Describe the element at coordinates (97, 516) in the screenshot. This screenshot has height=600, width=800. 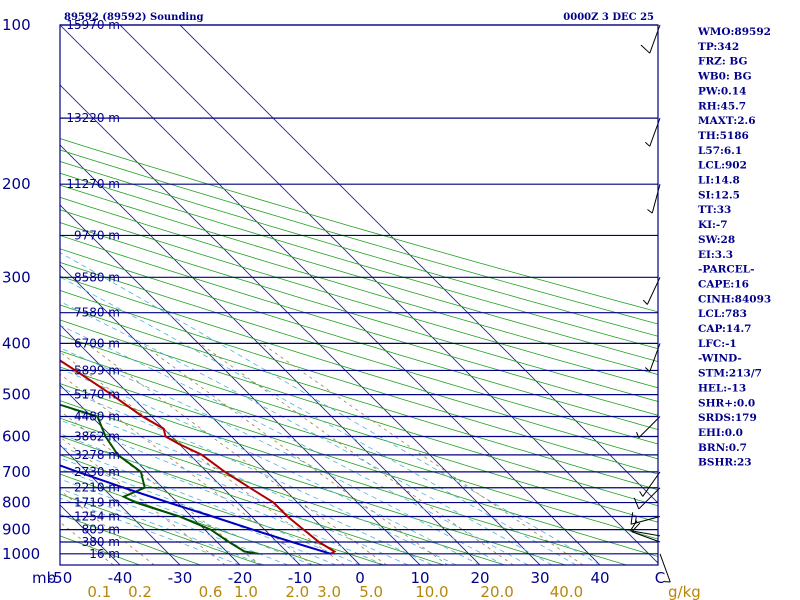
I see `height-label: 1254 m` at that location.